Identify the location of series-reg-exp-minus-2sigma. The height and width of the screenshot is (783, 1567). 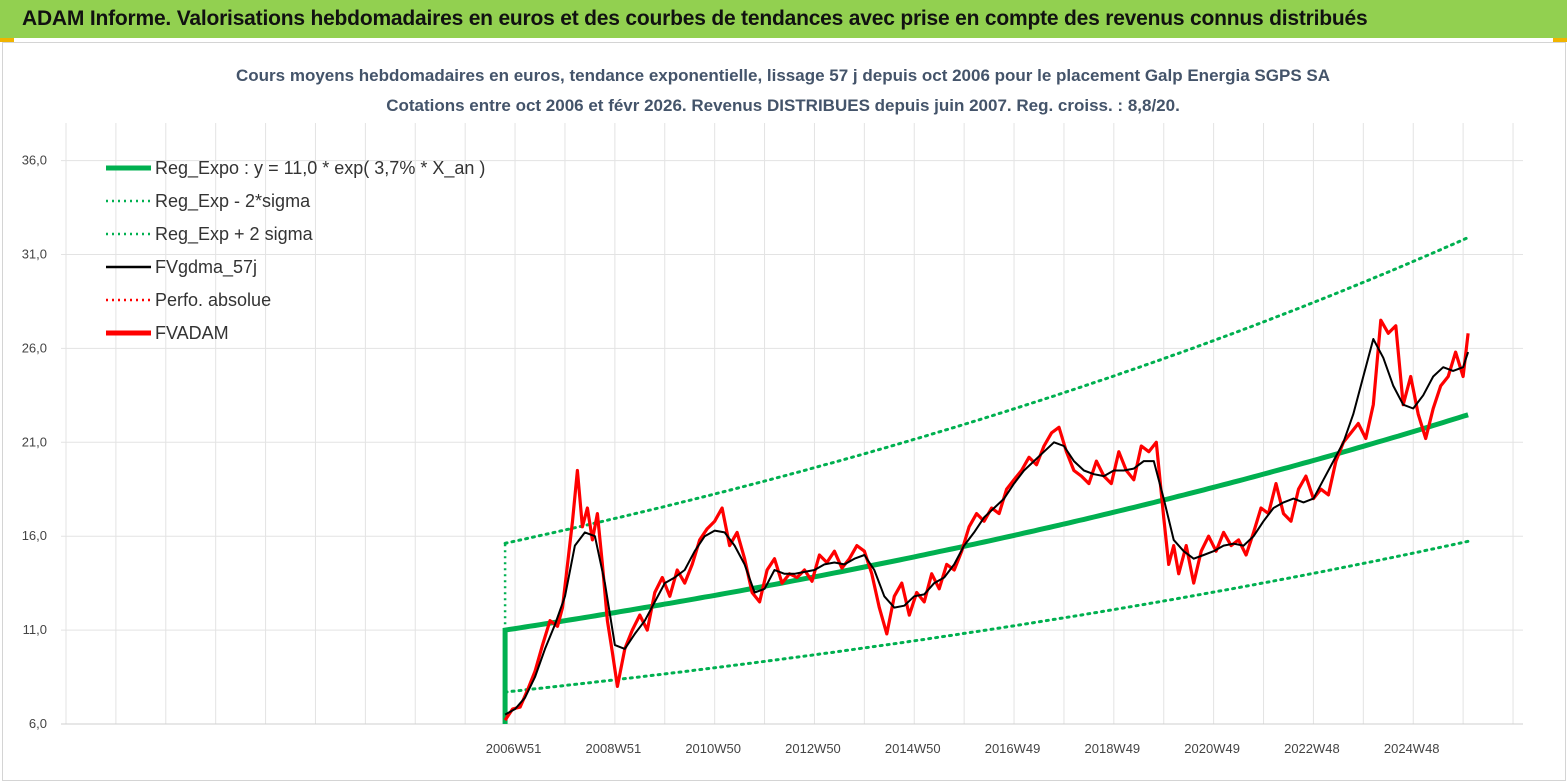
(986, 616).